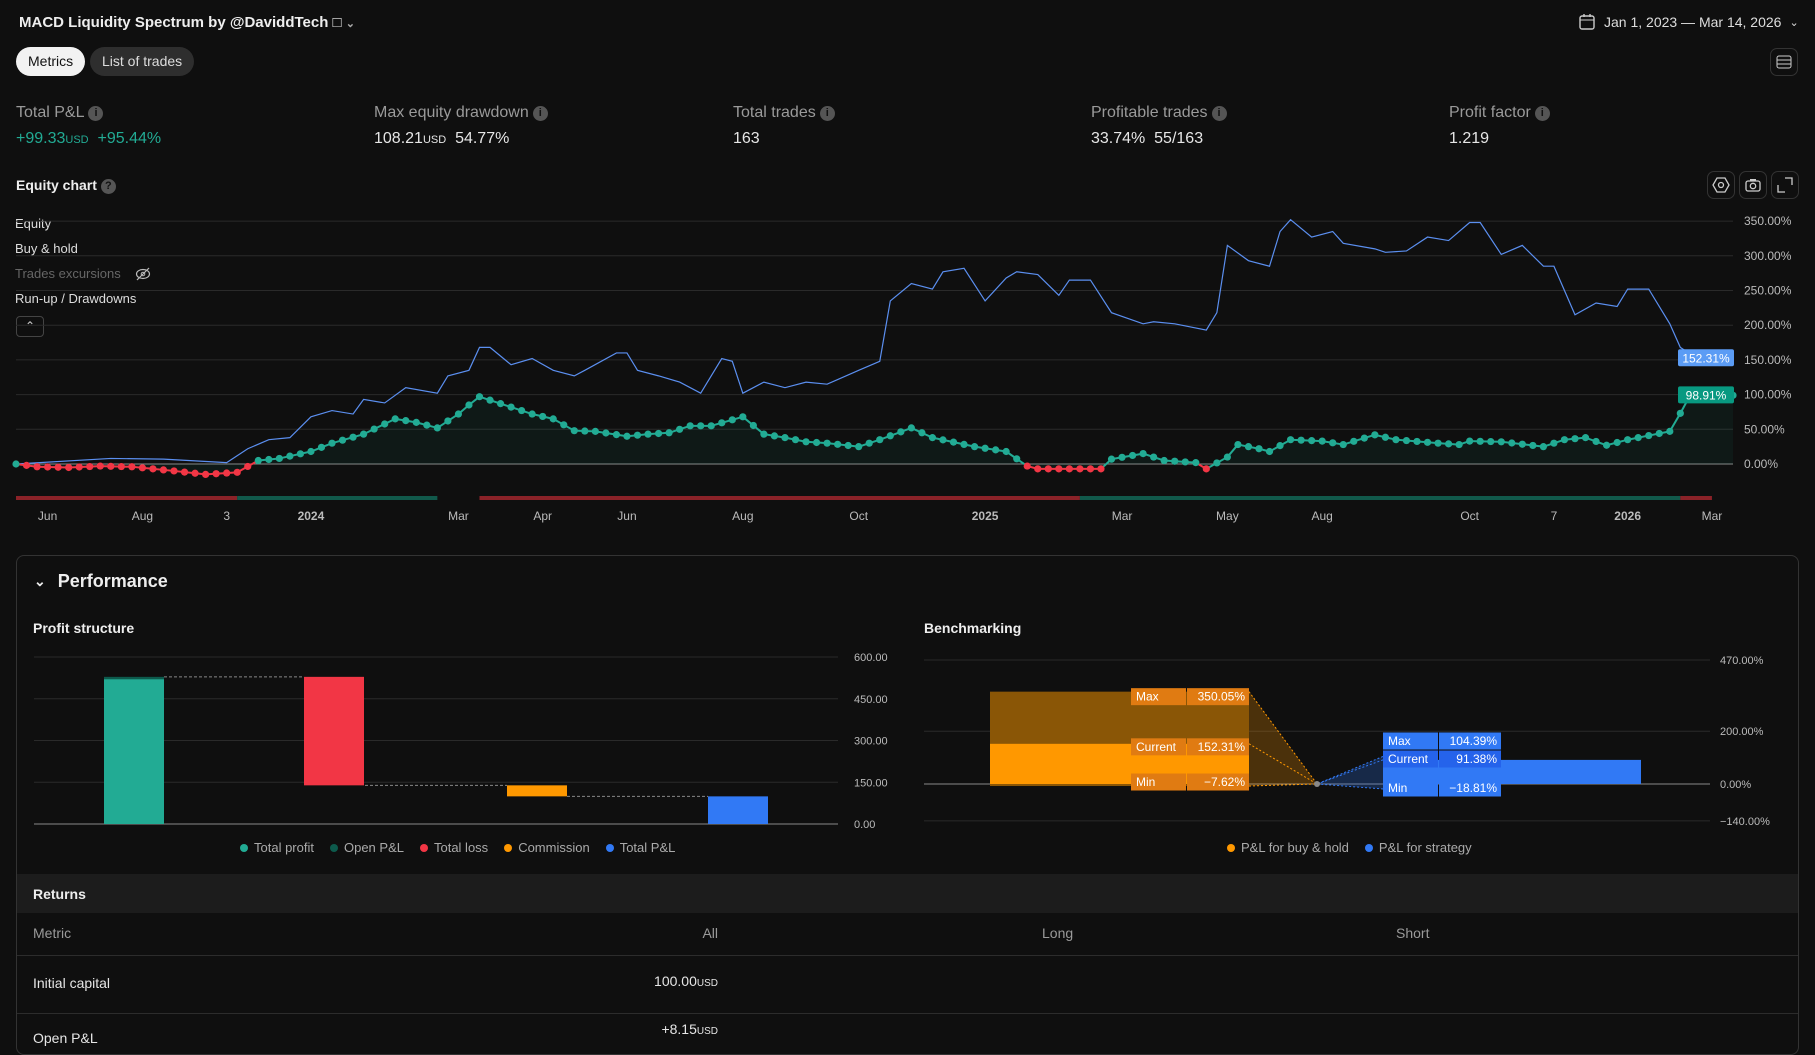 This screenshot has width=1815, height=1055. Describe the element at coordinates (1288, 847) in the screenshot. I see `legend-item: P&L for buy & hold` at that location.